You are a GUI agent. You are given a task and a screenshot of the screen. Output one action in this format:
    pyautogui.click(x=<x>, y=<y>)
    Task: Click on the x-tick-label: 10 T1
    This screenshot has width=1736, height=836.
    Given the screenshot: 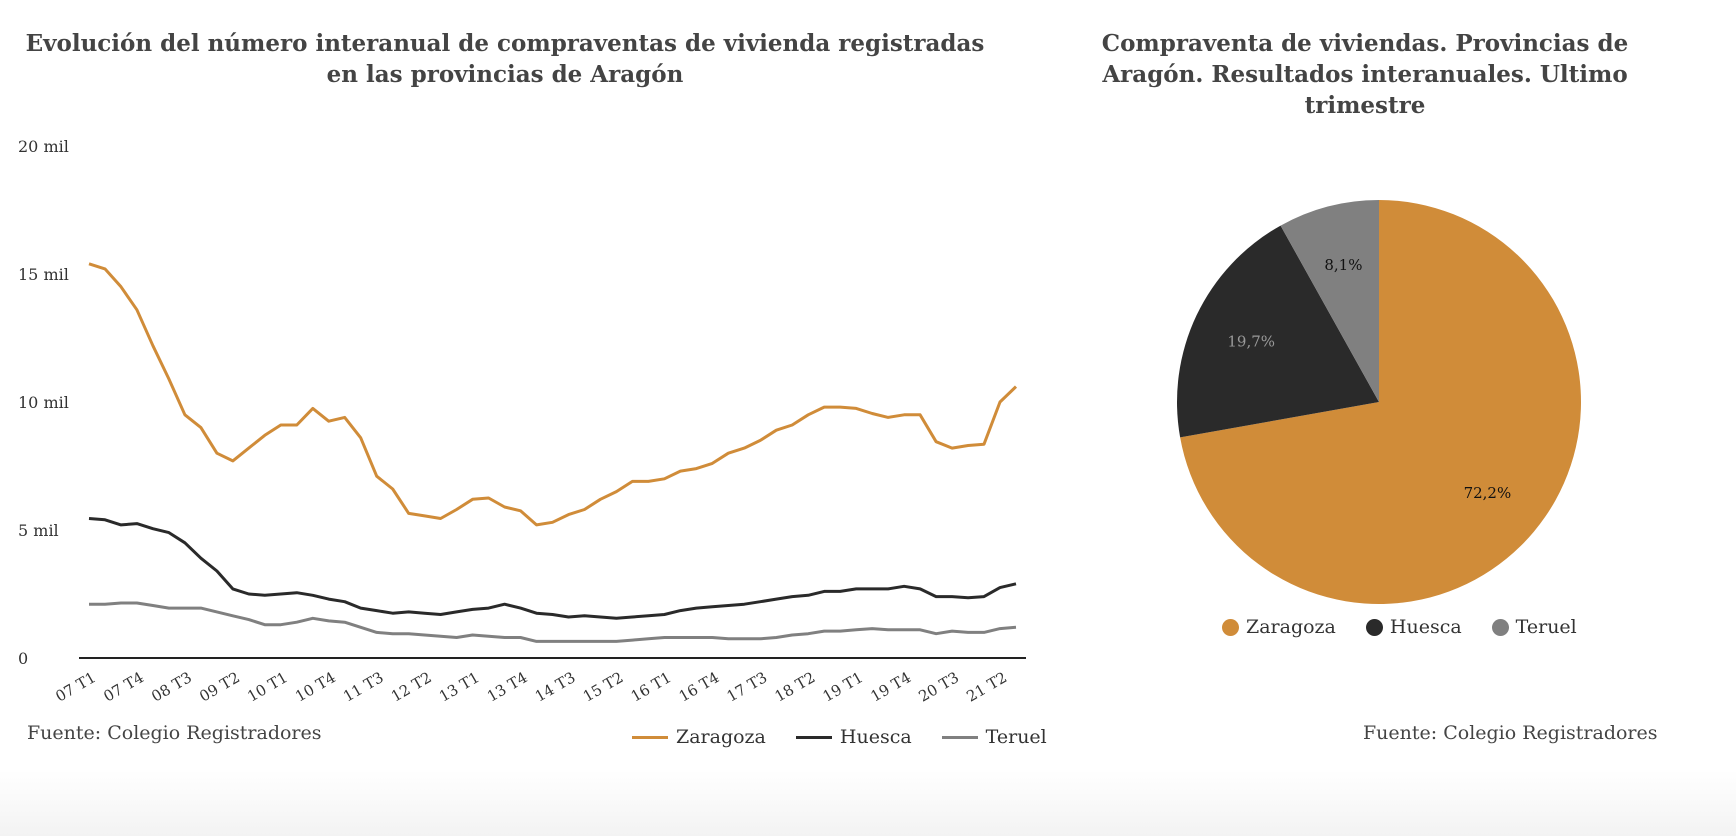 What is the action you would take?
    pyautogui.click(x=267, y=686)
    